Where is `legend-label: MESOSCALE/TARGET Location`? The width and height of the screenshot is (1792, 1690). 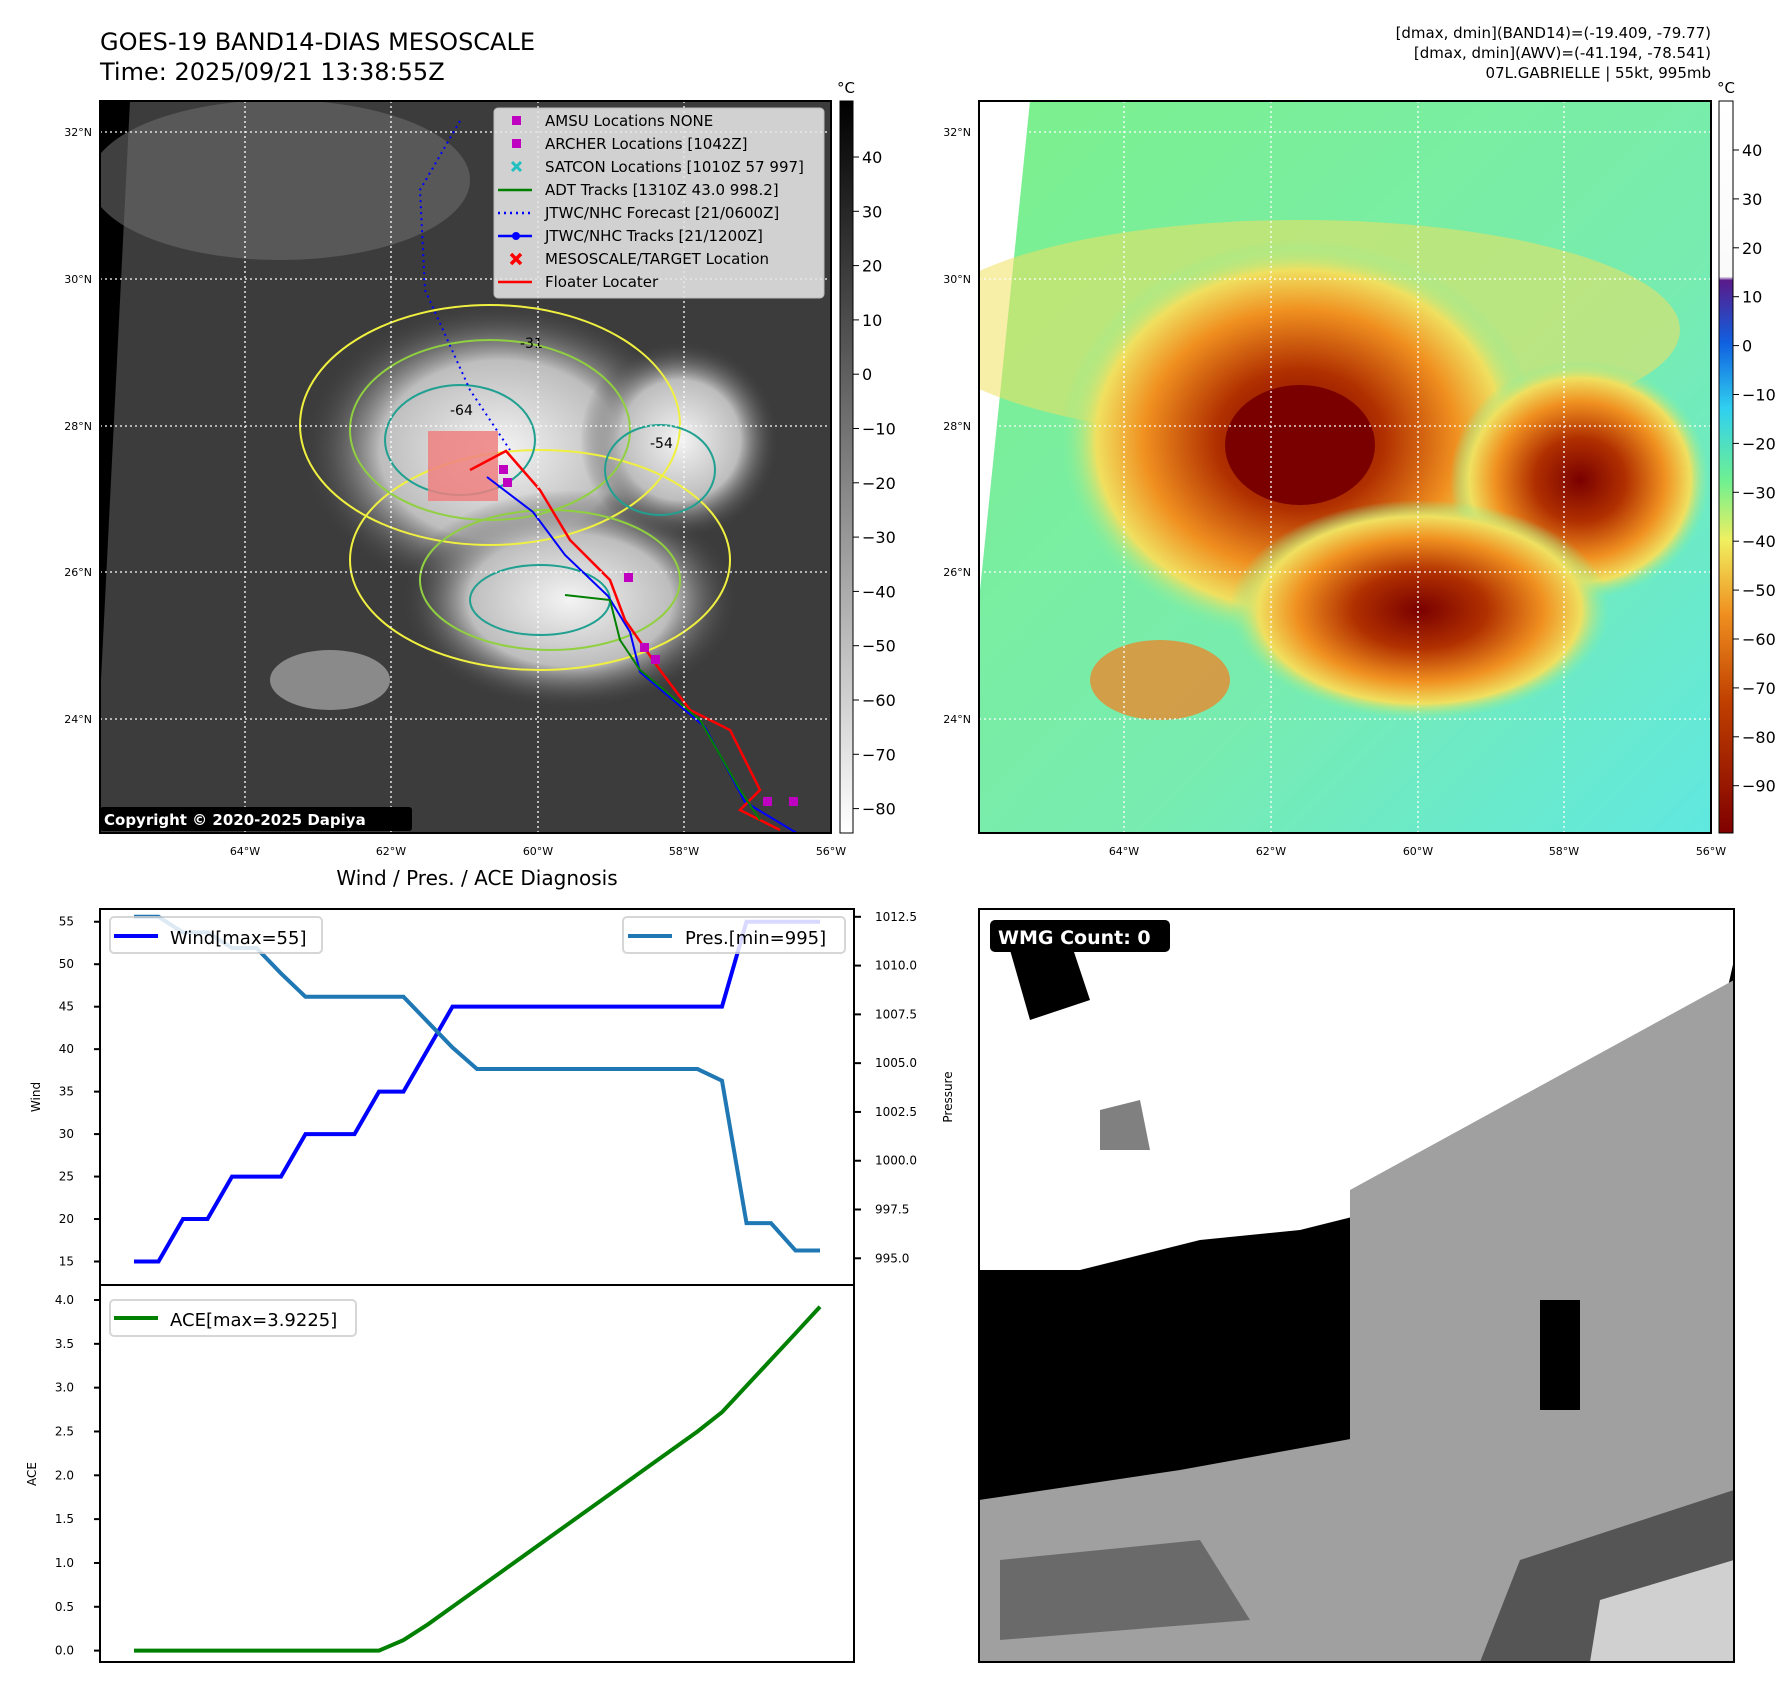
legend-label: MESOSCALE/TARGET Location is located at coordinates (657, 259).